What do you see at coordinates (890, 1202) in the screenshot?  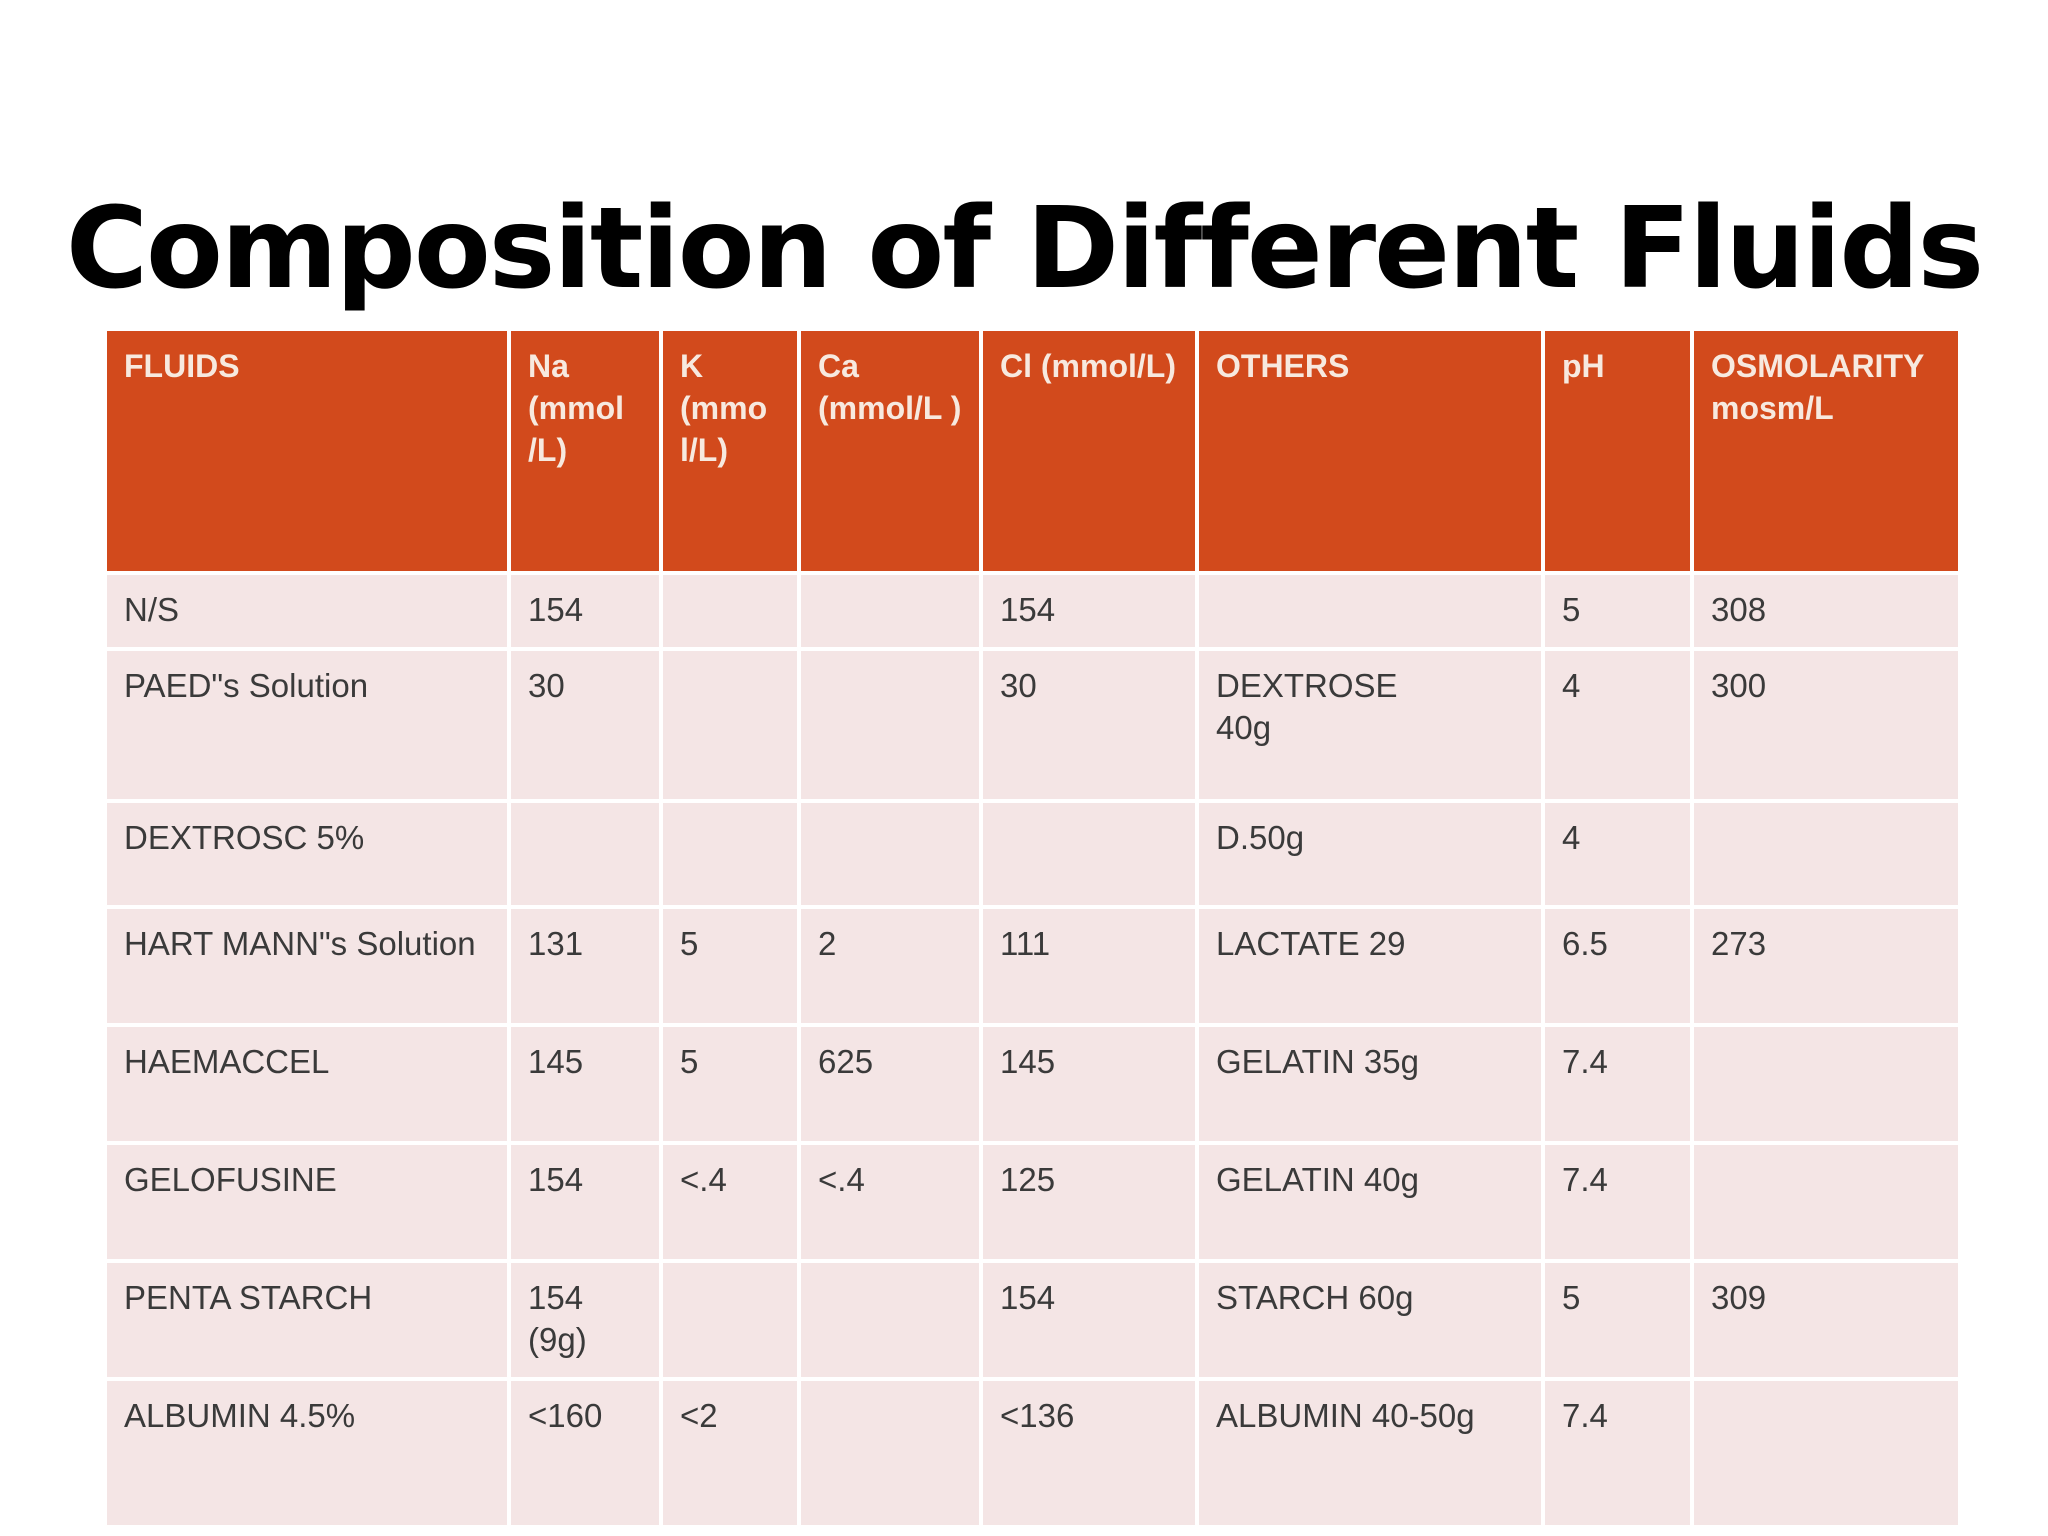 I see `cell-ca: <.4` at bounding box center [890, 1202].